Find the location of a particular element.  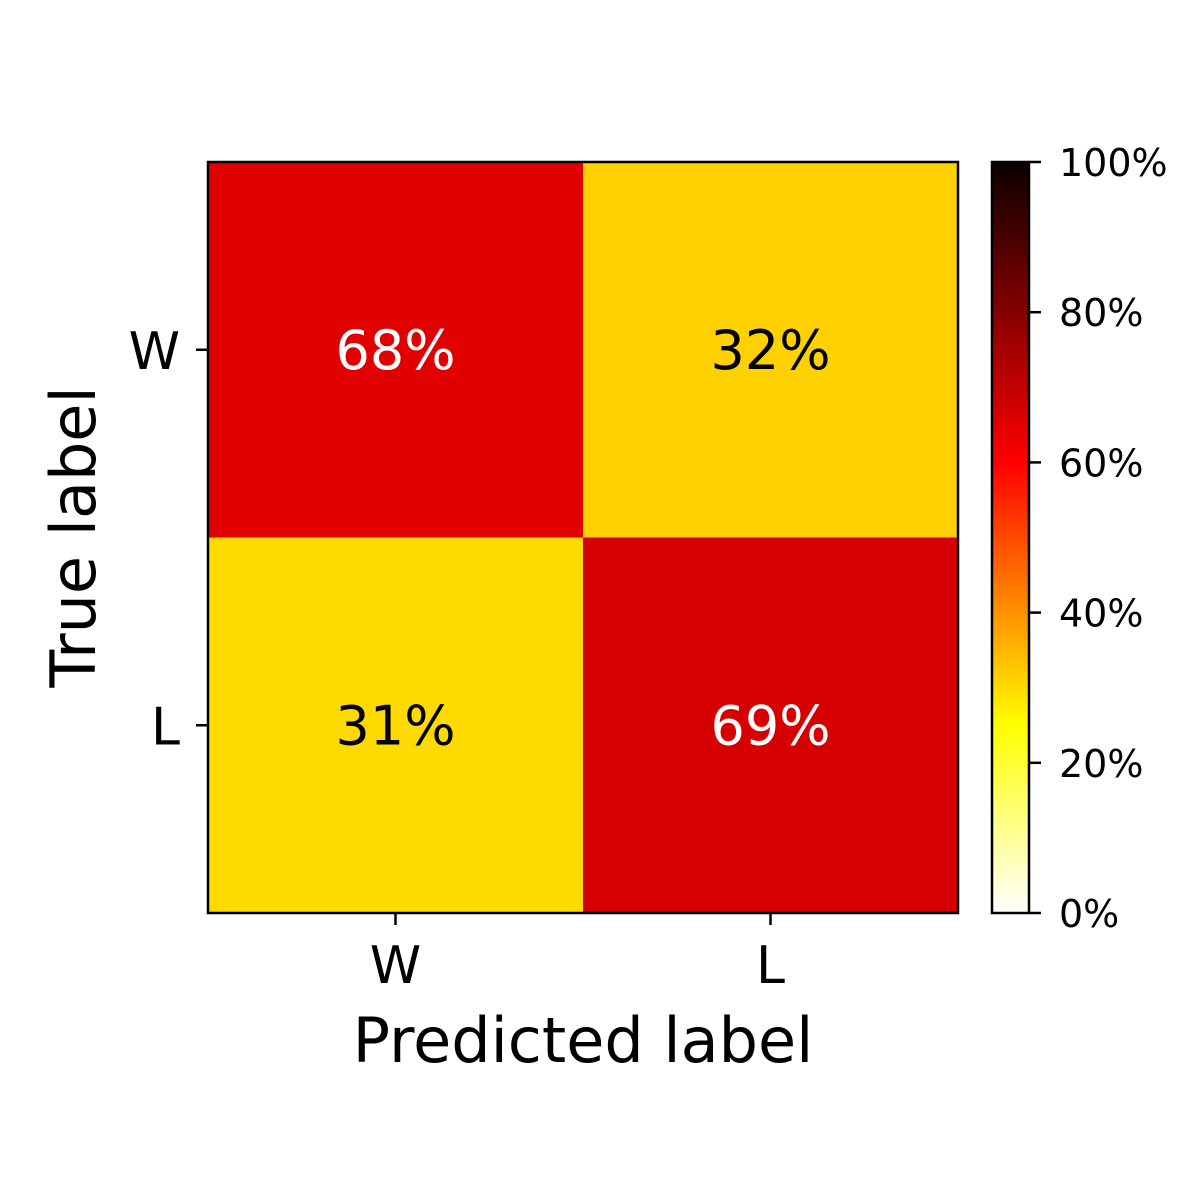

colorbar-ticks: 0% 20% 40% 60% 80% 100% is located at coordinates (1098, 538).